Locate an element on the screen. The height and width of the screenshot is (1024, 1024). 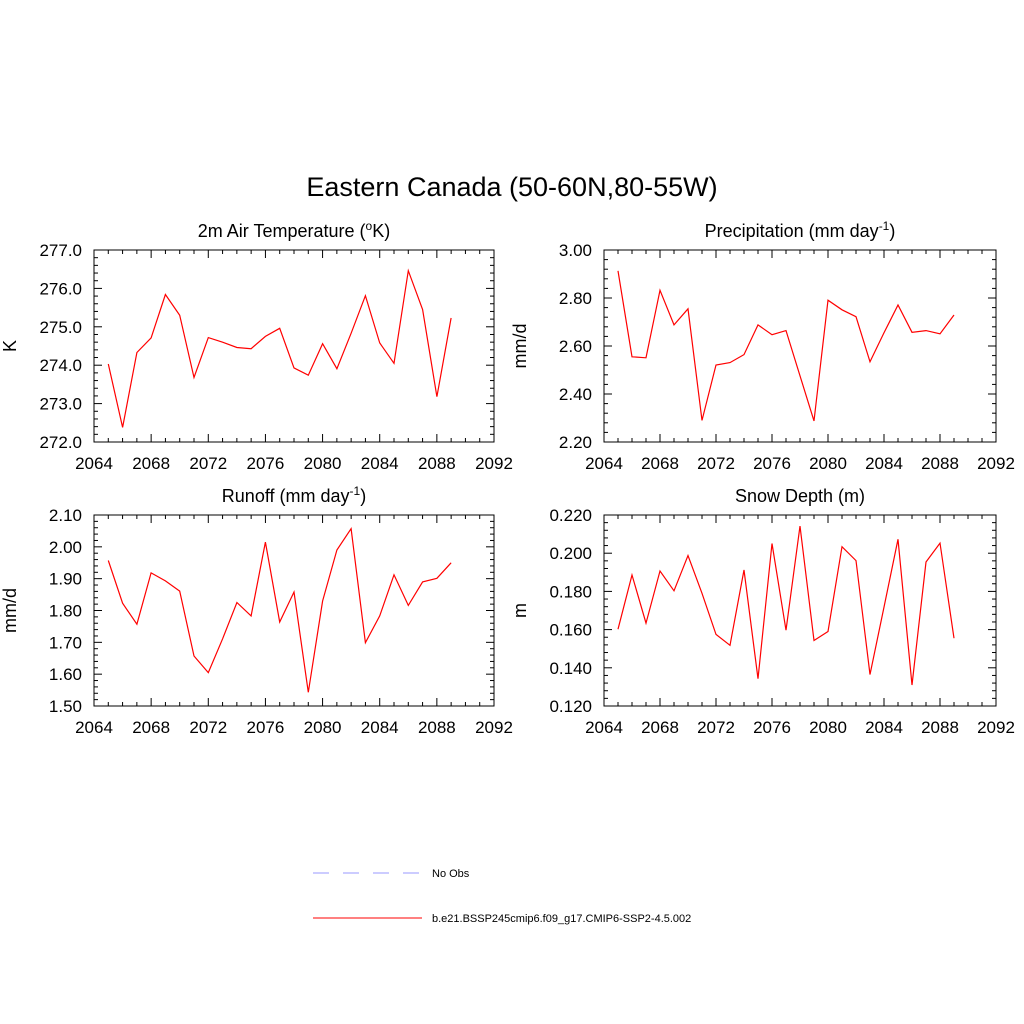
y-tick-label: 272.0 is located at coordinates (60, 442).